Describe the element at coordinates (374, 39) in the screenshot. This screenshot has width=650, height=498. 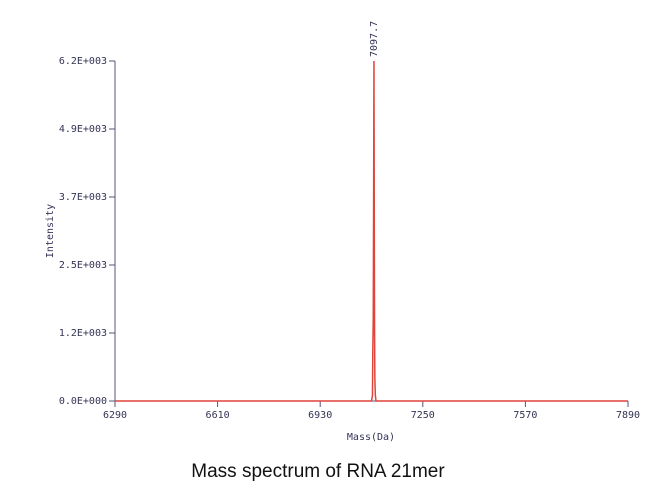
I see `peak-label: 7097.7` at that location.